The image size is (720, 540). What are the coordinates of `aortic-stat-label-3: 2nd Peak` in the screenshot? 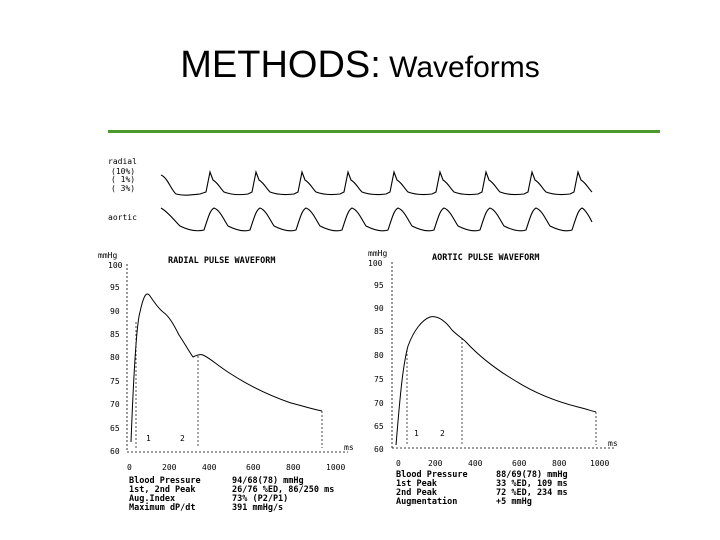 It's located at (416, 493).